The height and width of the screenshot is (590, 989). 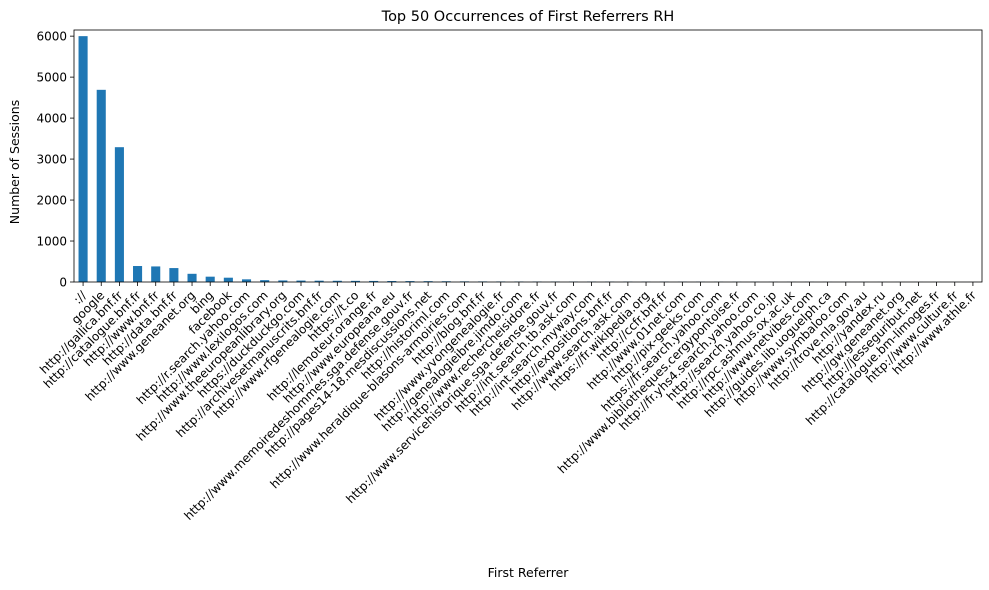 I want to click on y-axis: 0 1000 2000 3000 4000 5000 6000, so click(x=55, y=160).